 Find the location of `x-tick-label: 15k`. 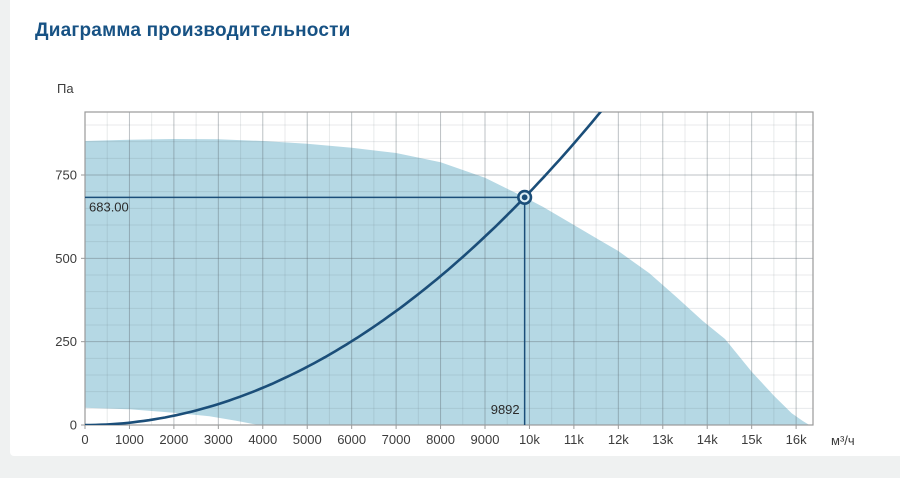

x-tick-label: 15k is located at coordinates (751, 439).